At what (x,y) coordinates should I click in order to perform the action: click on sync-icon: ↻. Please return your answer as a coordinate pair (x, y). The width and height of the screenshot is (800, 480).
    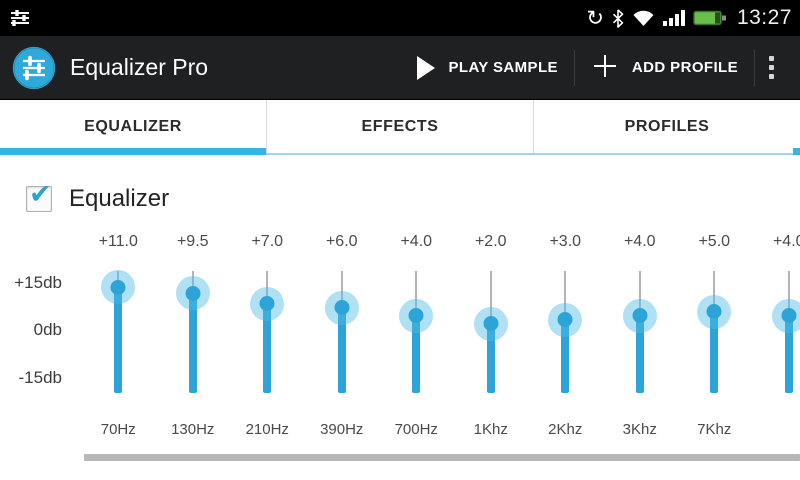
    Looking at the image, I should click on (595, 17).